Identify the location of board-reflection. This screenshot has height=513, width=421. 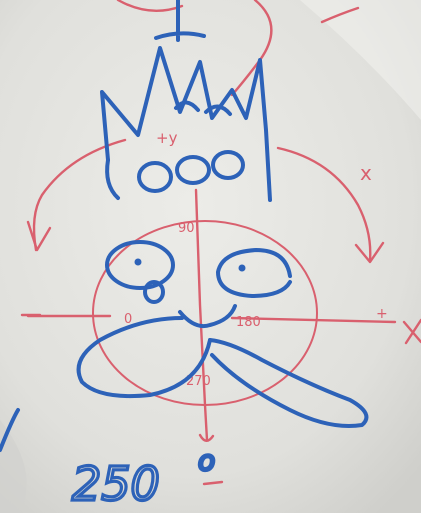
(13, 466).